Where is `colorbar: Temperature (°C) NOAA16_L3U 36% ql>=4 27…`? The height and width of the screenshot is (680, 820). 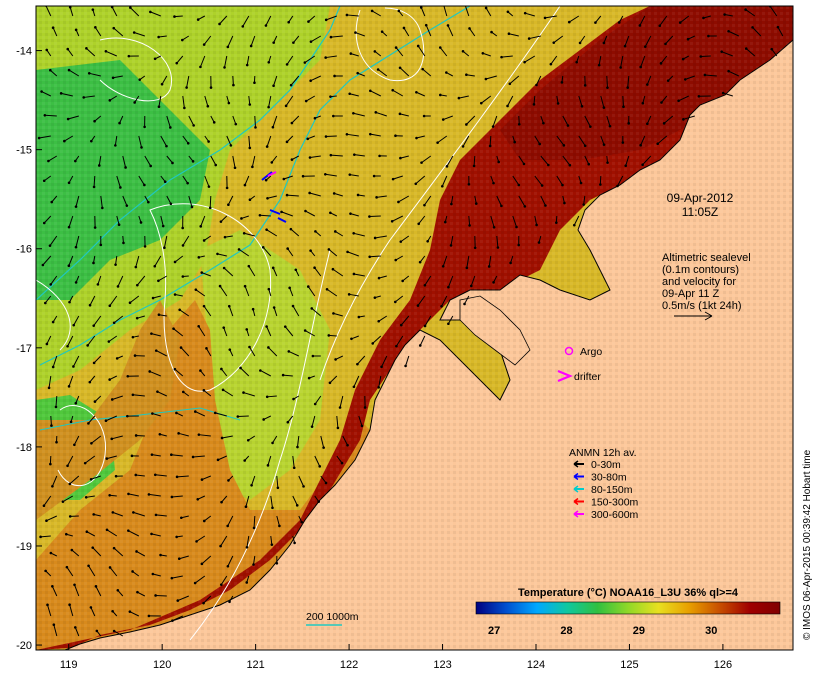 colorbar: Temperature (°C) NOAA16_L3U 36% ql>=4 27… is located at coordinates (628, 612).